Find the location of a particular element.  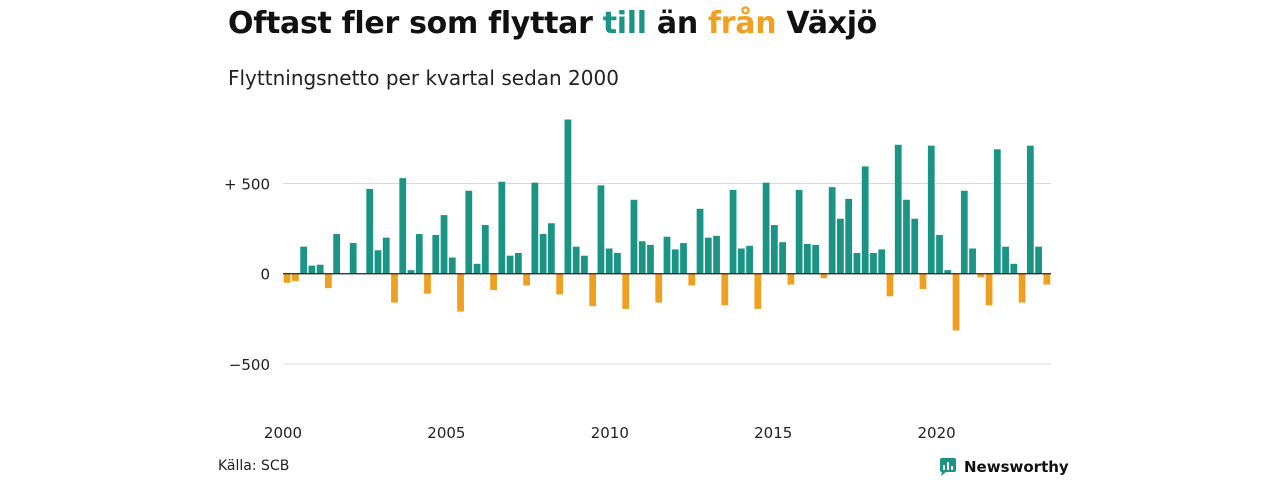

y-tick-label: + 500 is located at coordinates (247, 185).